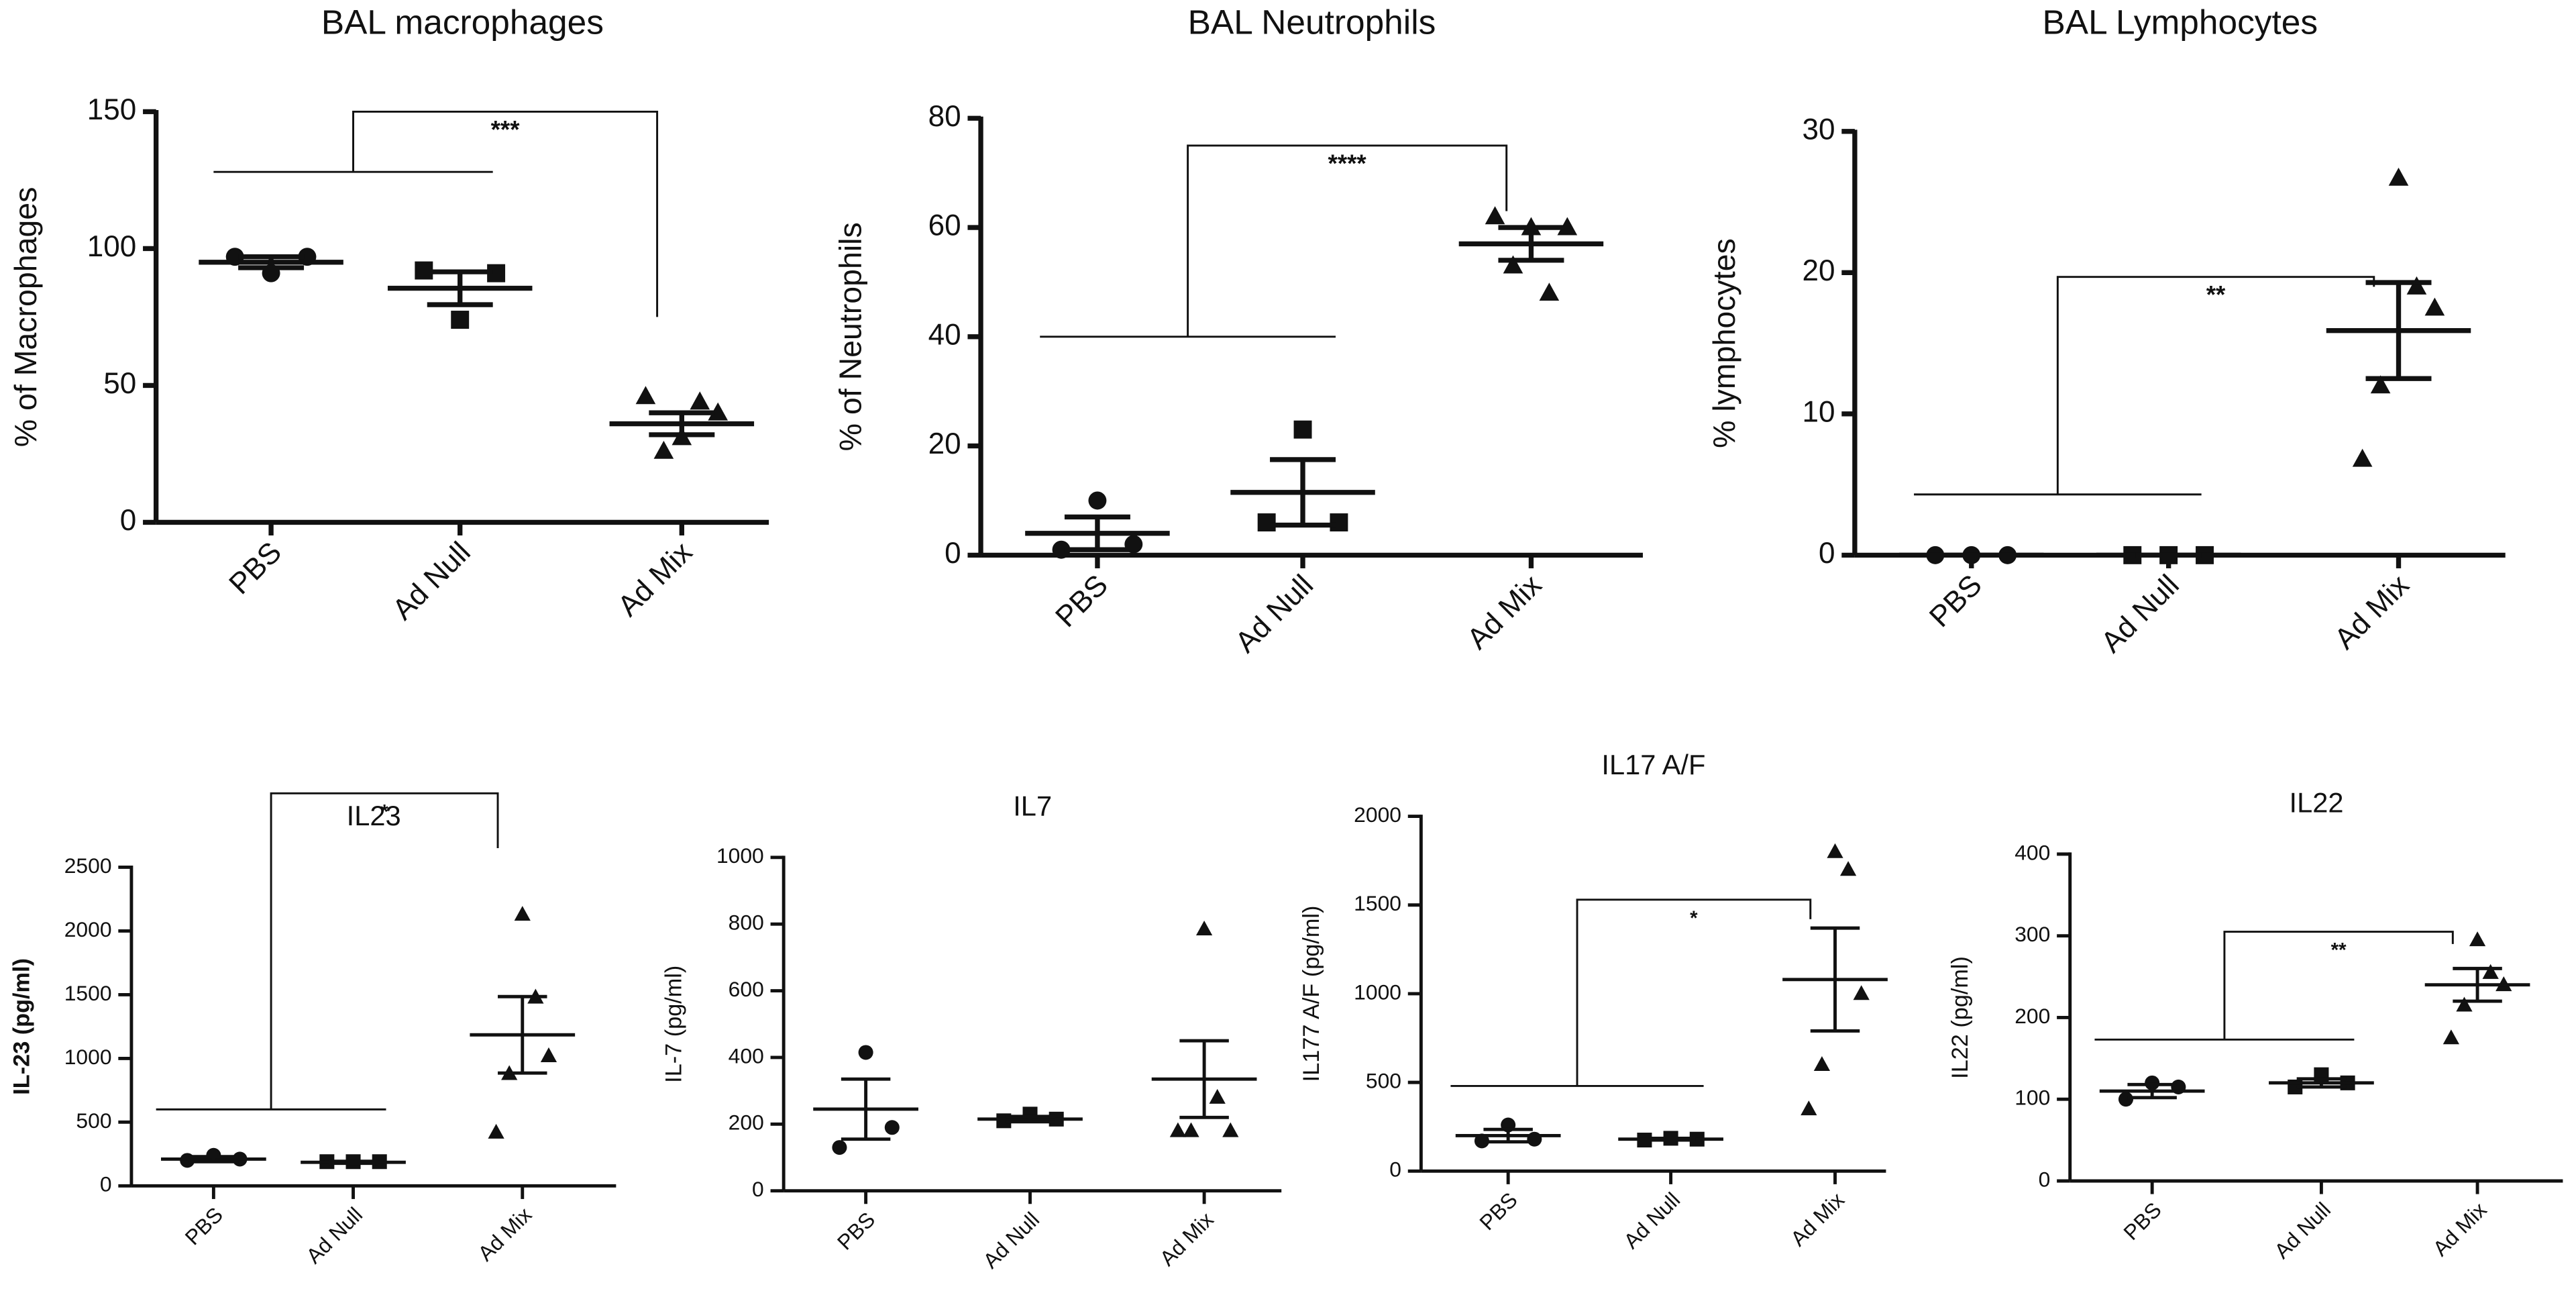 This screenshot has height=1291, width=2576. I want to click on chart-title: BAL Lymphocytes, so click(2180, 21).